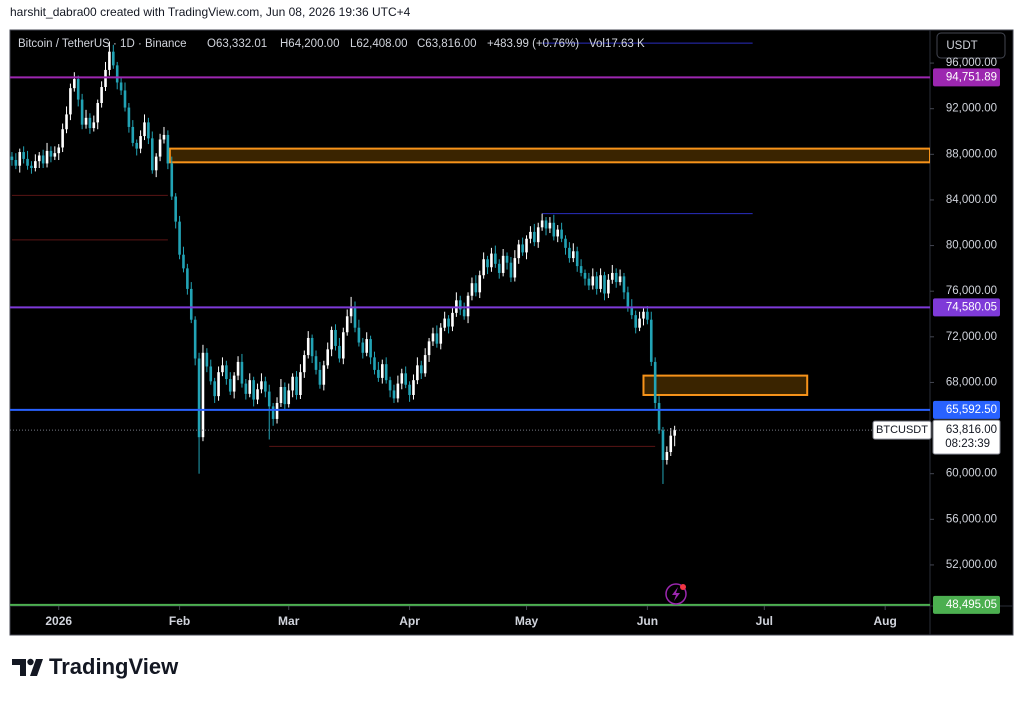  I want to click on x-tick-label: Jun, so click(647, 621).